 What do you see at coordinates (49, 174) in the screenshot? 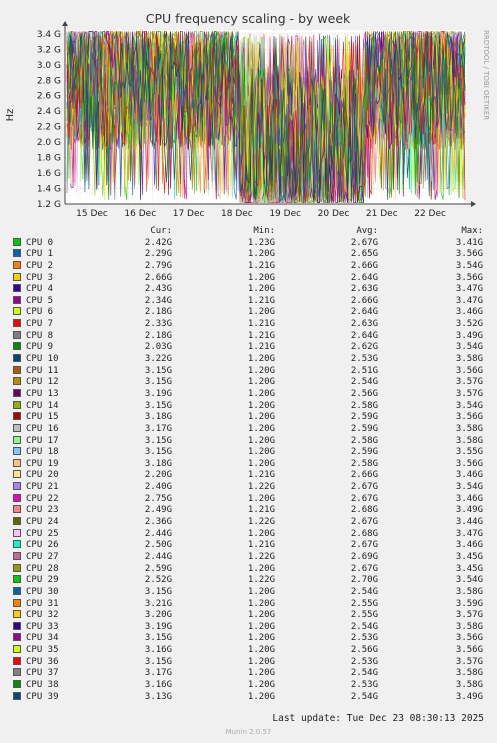
I see `y-tick-label: 1.6 G` at bounding box center [49, 174].